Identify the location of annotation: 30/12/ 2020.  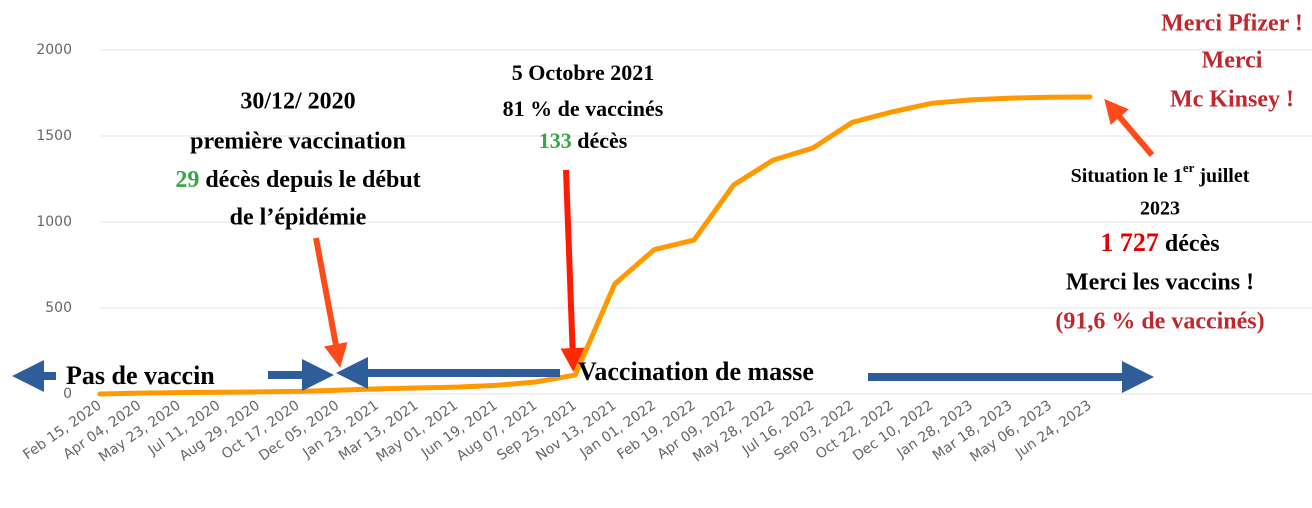
(297, 102).